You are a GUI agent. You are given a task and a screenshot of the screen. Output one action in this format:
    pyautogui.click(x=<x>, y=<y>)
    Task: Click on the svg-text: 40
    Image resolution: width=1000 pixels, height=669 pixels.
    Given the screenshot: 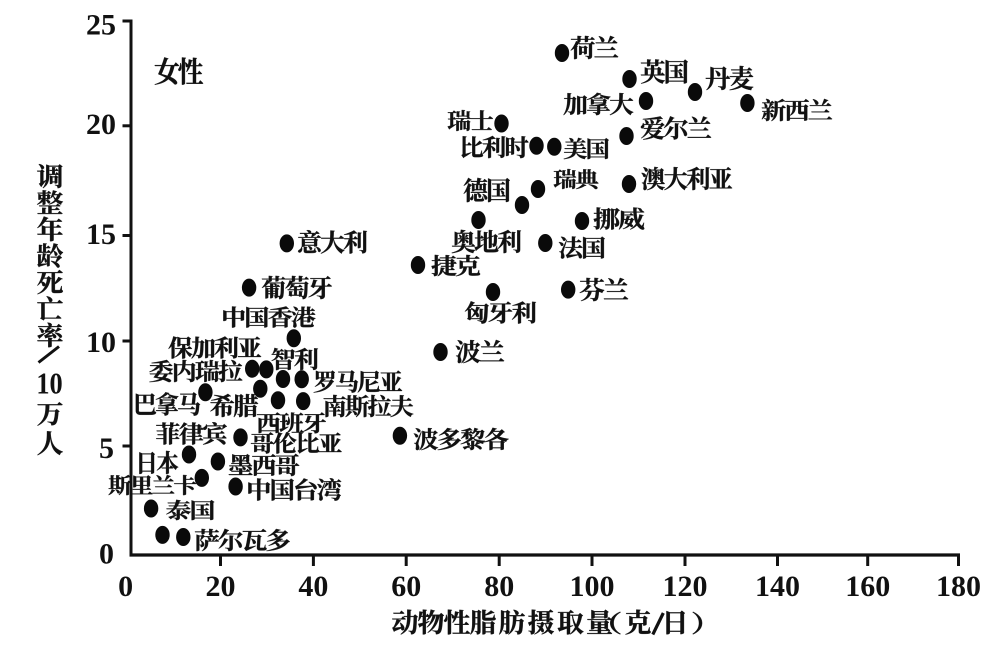 What is the action you would take?
    pyautogui.click(x=313, y=586)
    